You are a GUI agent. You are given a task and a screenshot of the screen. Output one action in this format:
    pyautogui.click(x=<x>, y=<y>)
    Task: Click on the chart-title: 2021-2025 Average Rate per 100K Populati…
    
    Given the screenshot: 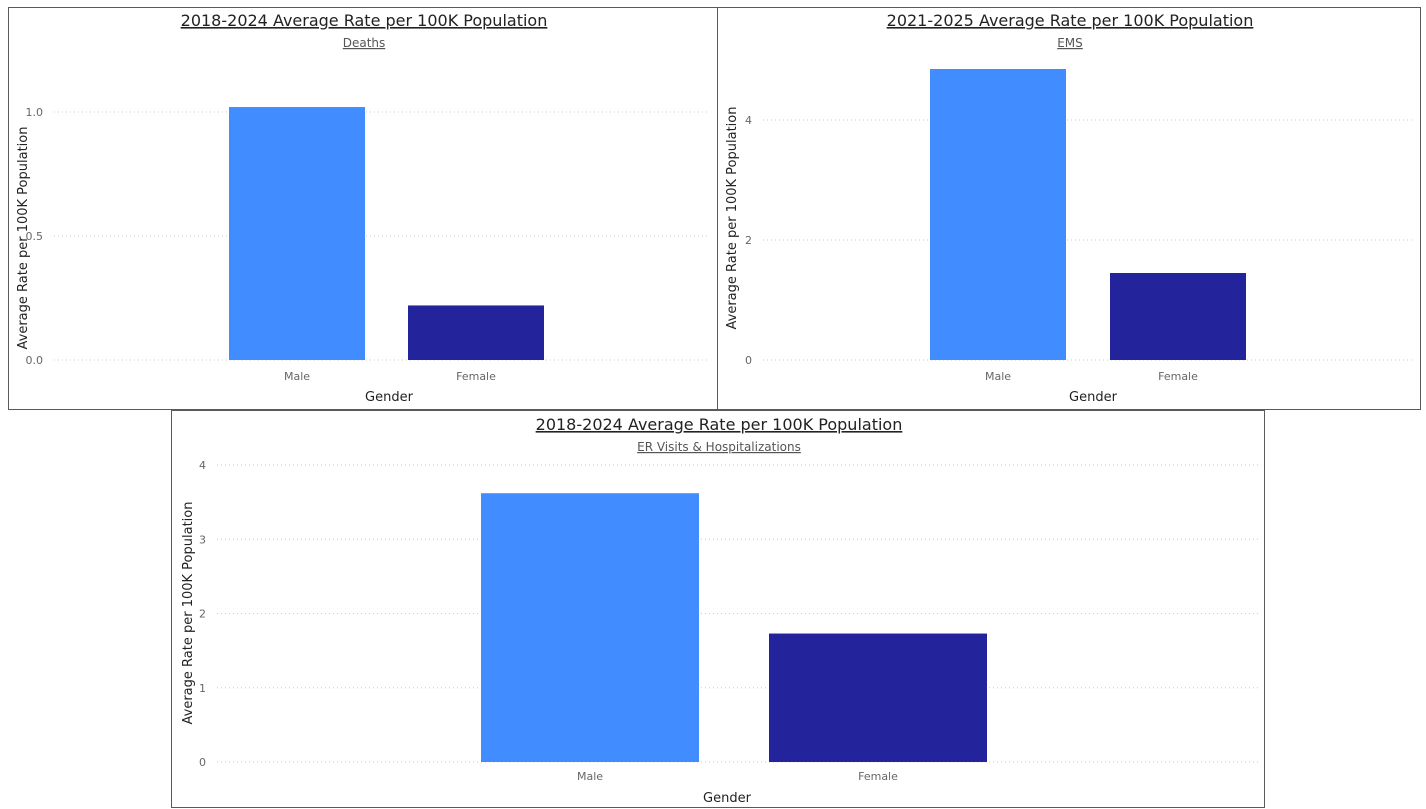 What is the action you would take?
    pyautogui.click(x=1070, y=20)
    